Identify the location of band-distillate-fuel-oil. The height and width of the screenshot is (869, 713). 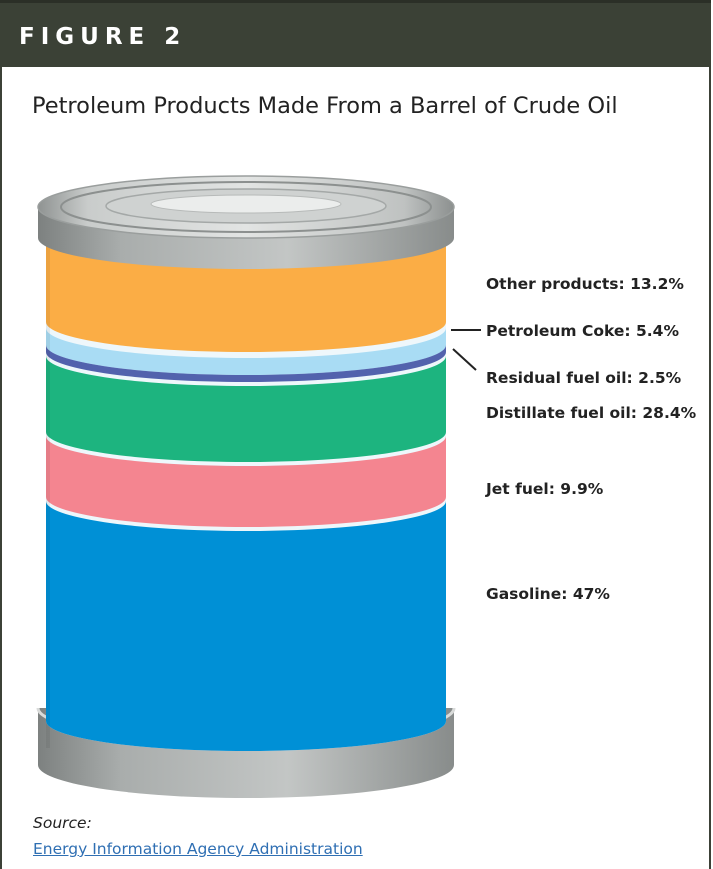
(246, 409).